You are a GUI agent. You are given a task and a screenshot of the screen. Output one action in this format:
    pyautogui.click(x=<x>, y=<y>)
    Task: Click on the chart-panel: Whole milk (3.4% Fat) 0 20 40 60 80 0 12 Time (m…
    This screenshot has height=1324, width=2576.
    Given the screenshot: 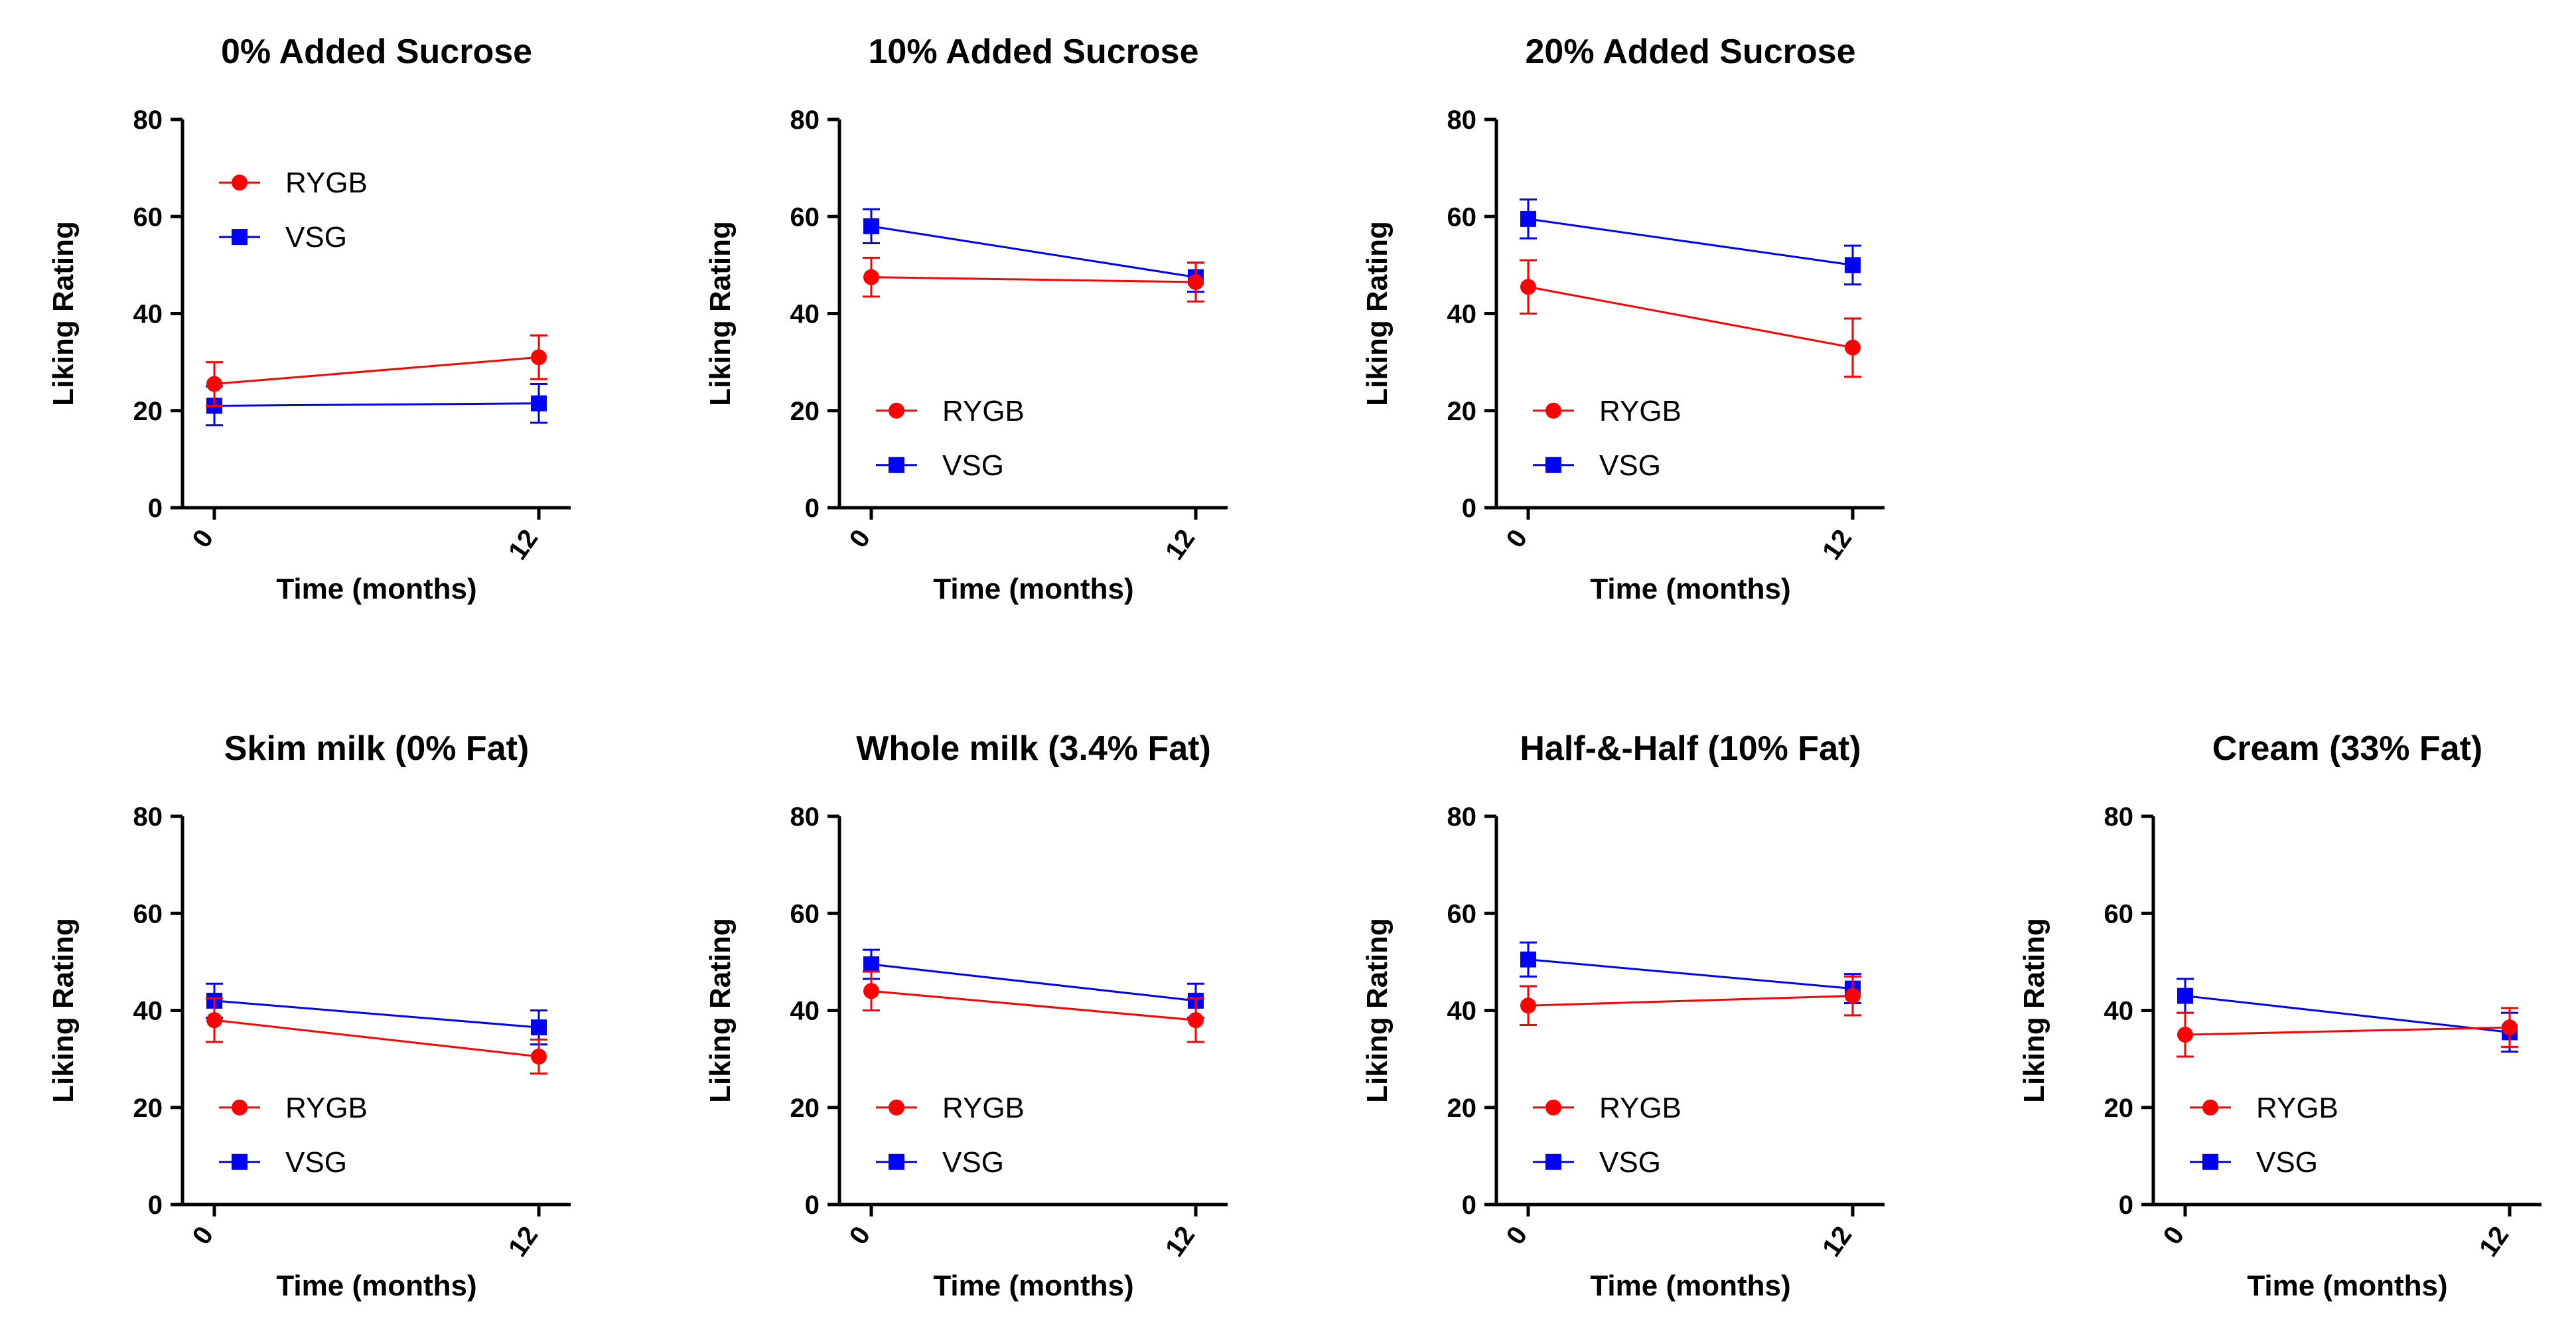 What is the action you would take?
    pyautogui.click(x=966, y=1015)
    